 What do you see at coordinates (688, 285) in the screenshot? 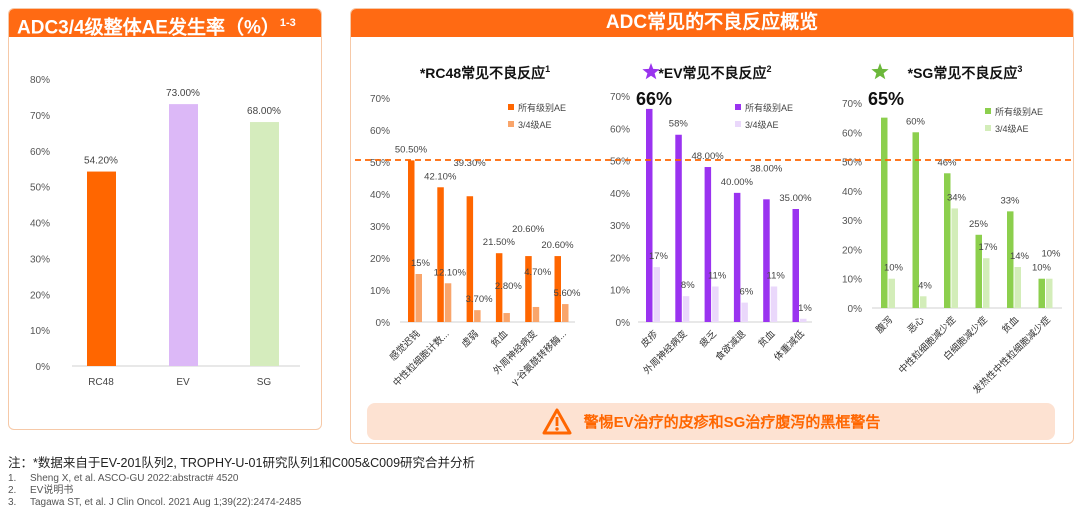
I see `data-label: 8%` at bounding box center [688, 285].